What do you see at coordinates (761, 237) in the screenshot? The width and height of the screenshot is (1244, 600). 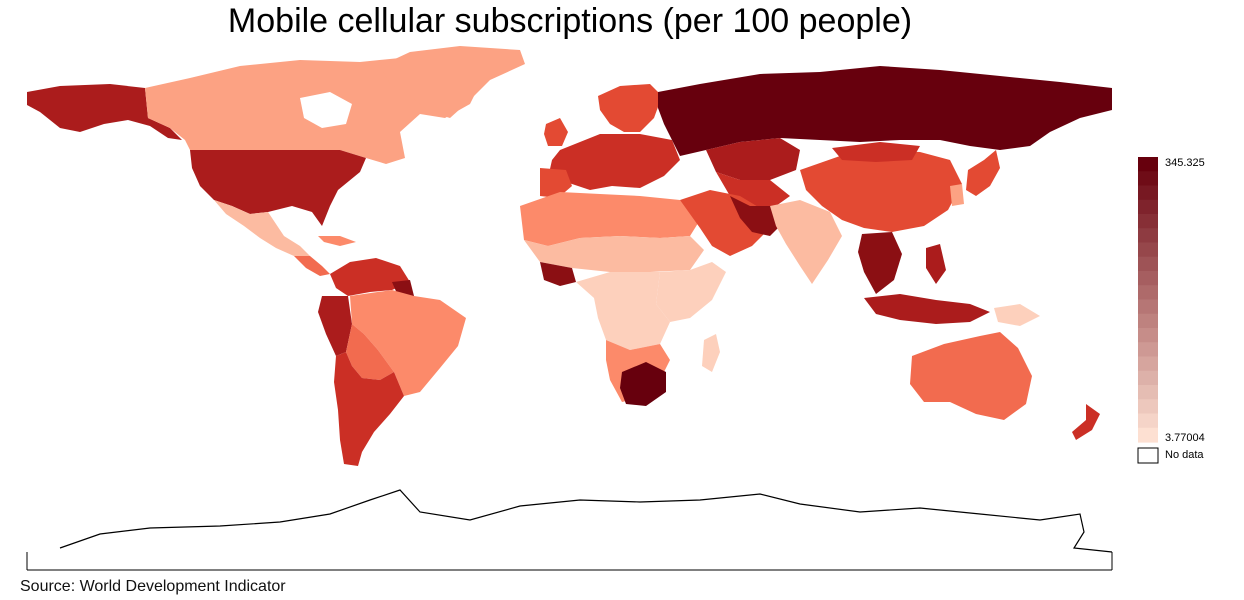 I see `middle-east-south-asia` at bounding box center [761, 237].